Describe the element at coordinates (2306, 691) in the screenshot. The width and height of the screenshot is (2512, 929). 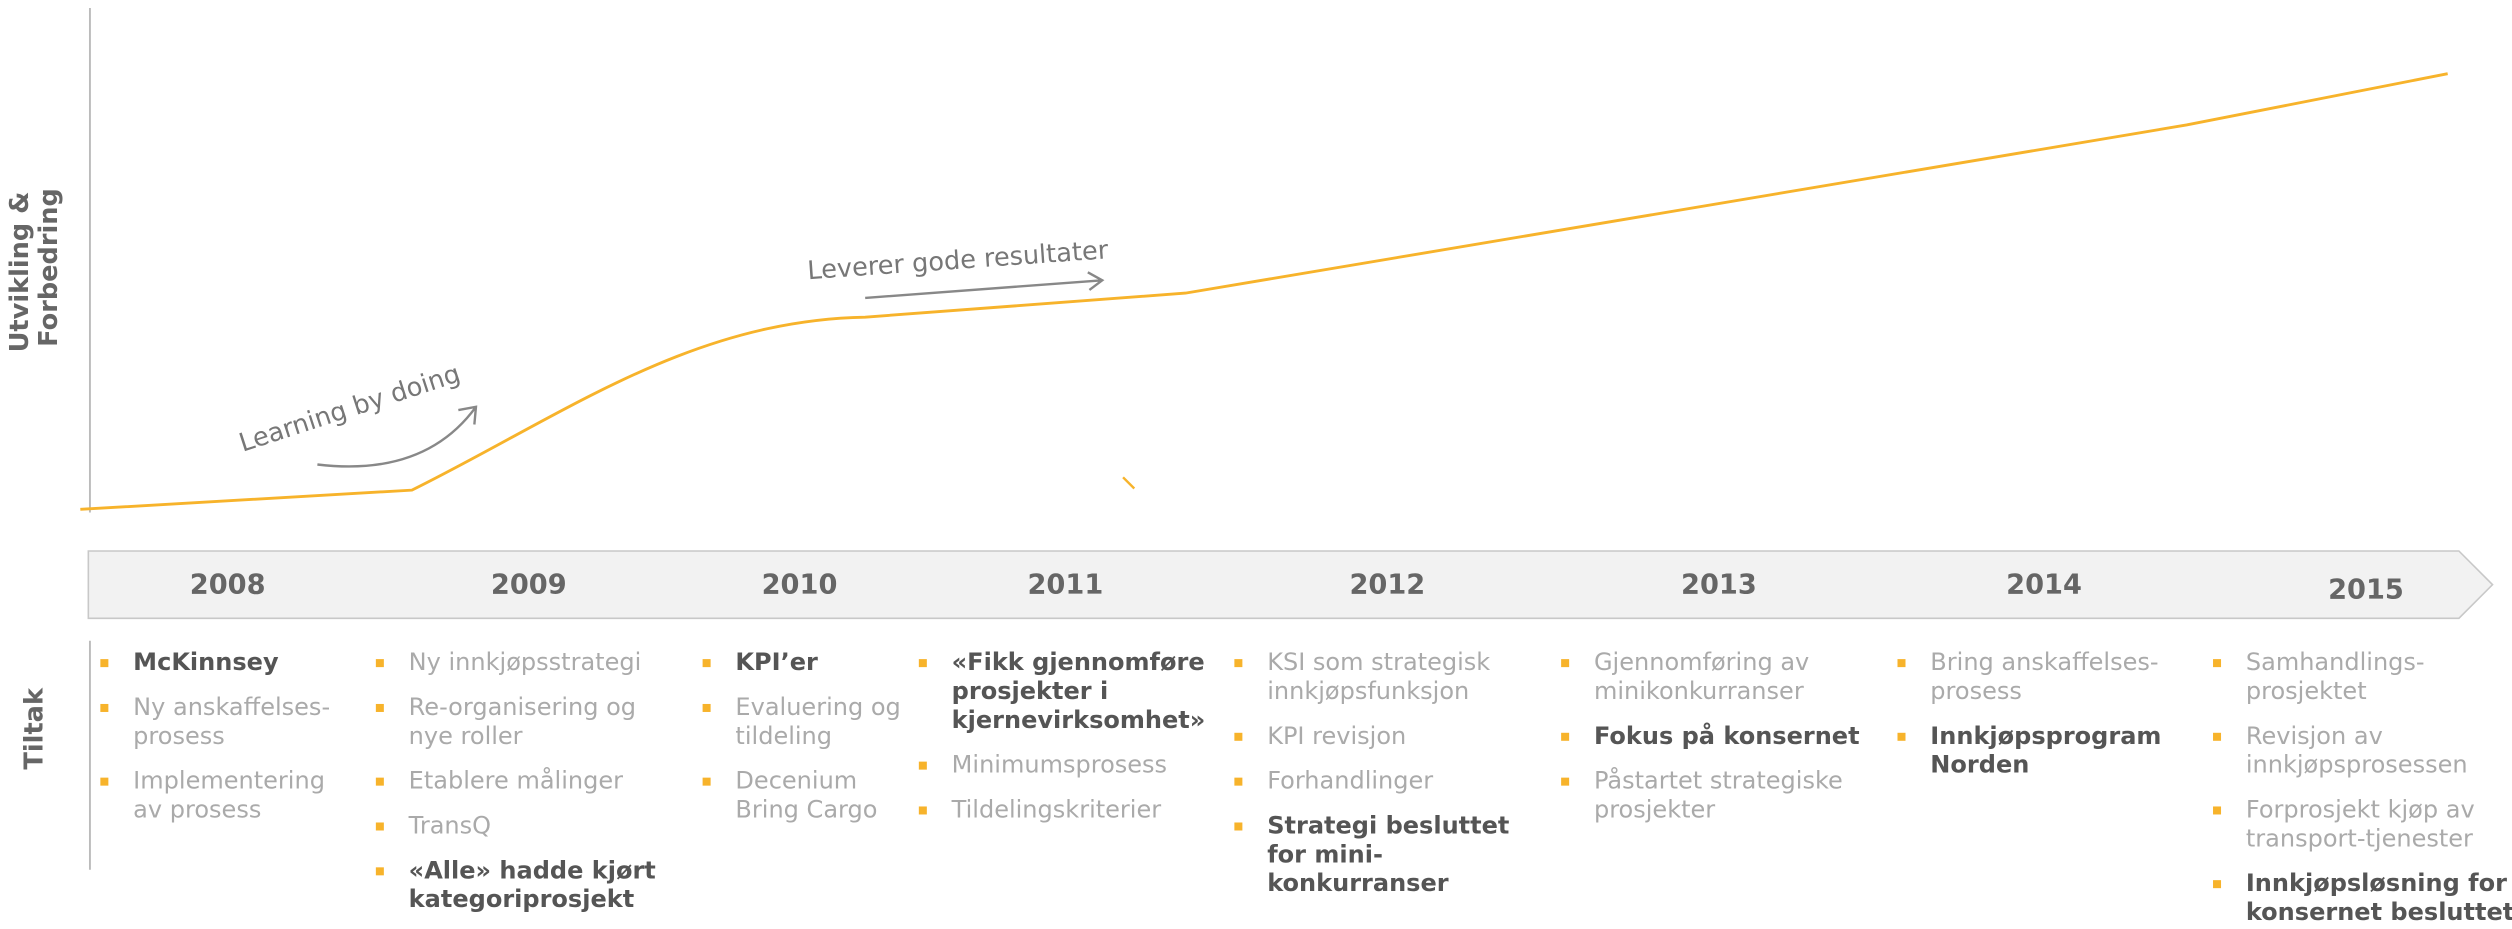
I see `item-text: prosjektet` at that location.